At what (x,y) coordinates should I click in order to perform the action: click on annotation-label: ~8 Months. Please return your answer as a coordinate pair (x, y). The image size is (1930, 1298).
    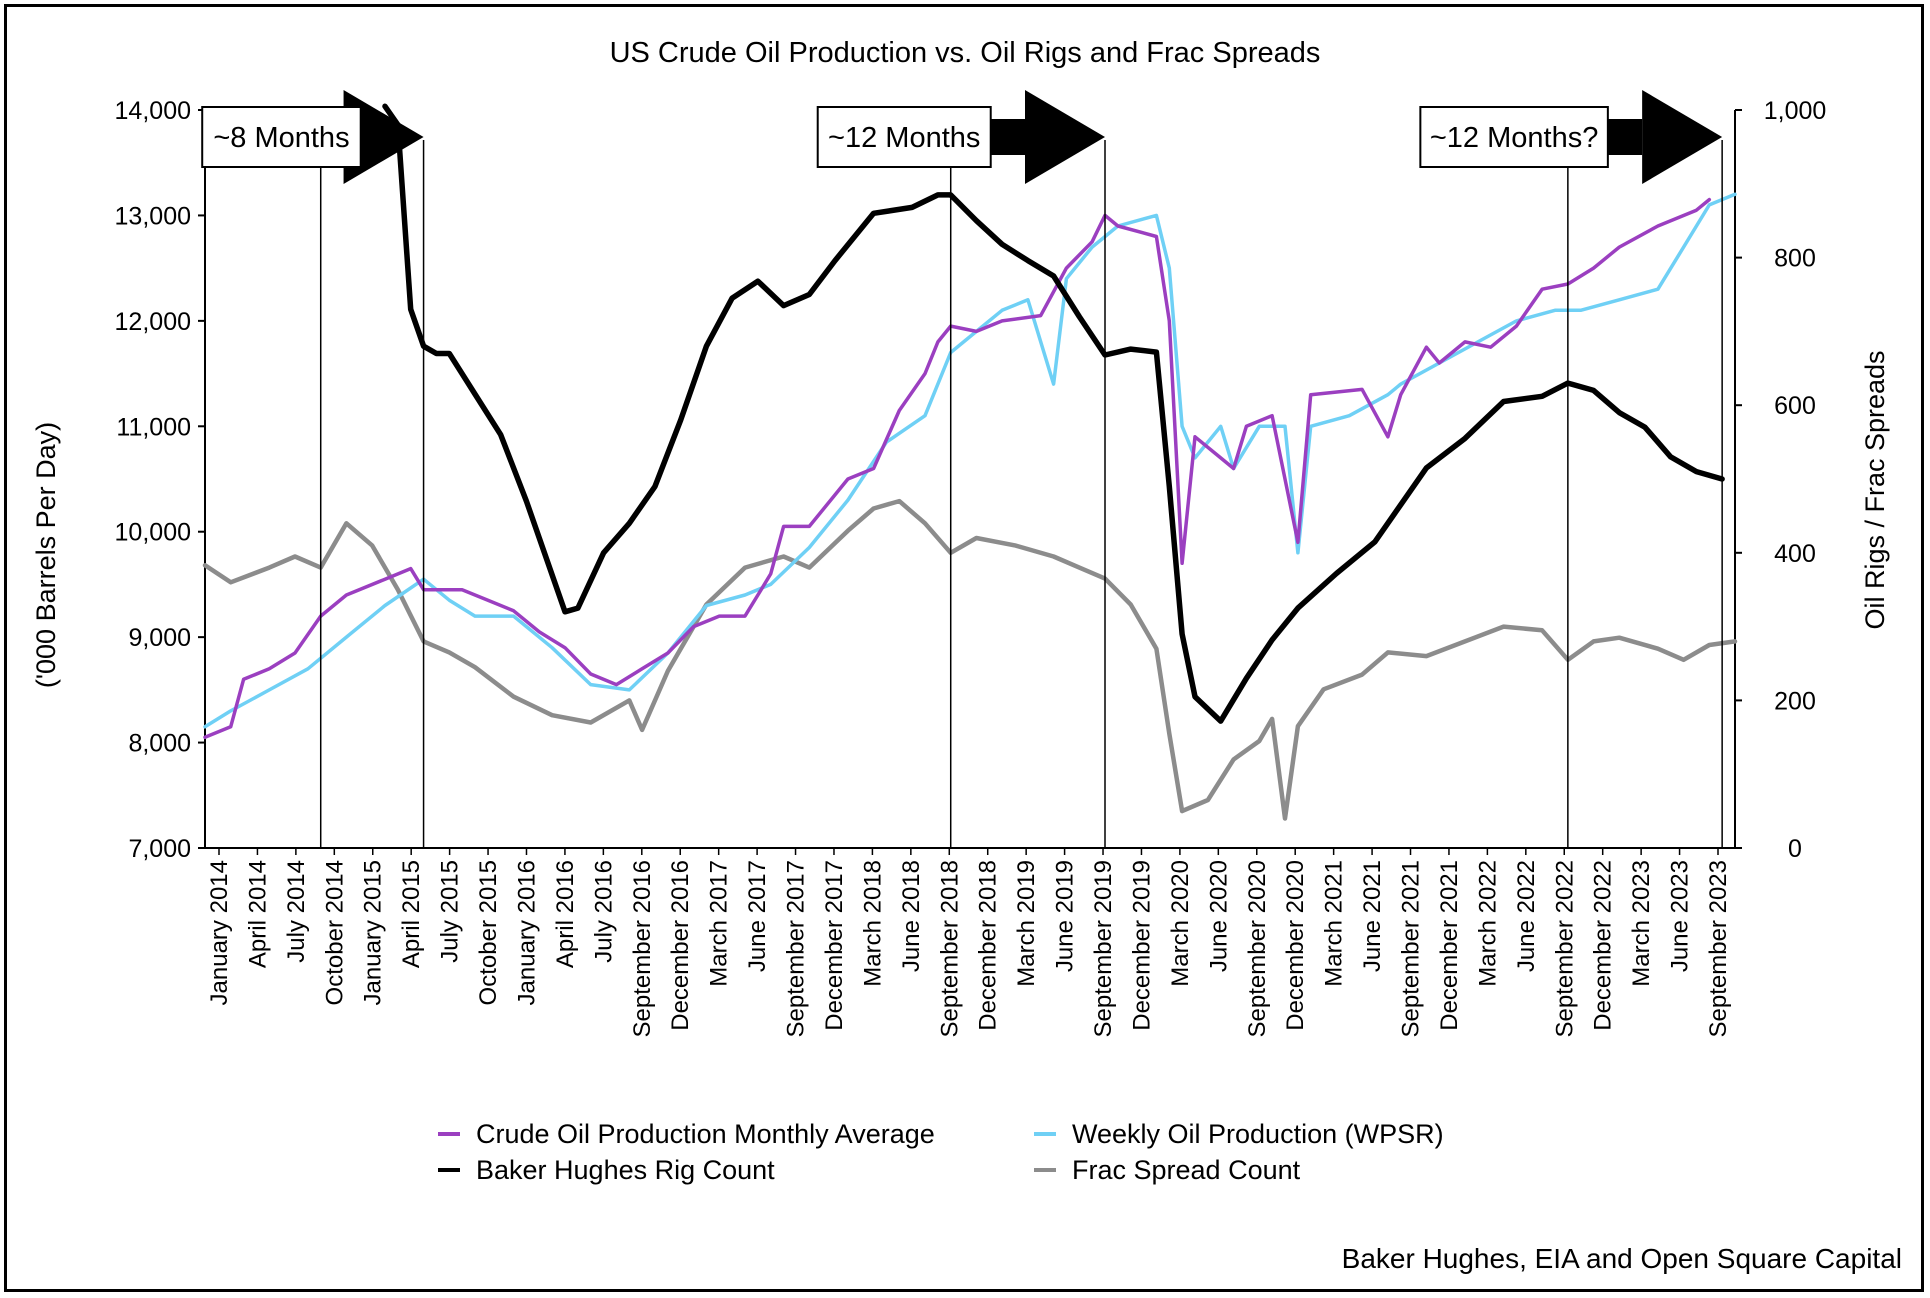
    Looking at the image, I should click on (281, 138).